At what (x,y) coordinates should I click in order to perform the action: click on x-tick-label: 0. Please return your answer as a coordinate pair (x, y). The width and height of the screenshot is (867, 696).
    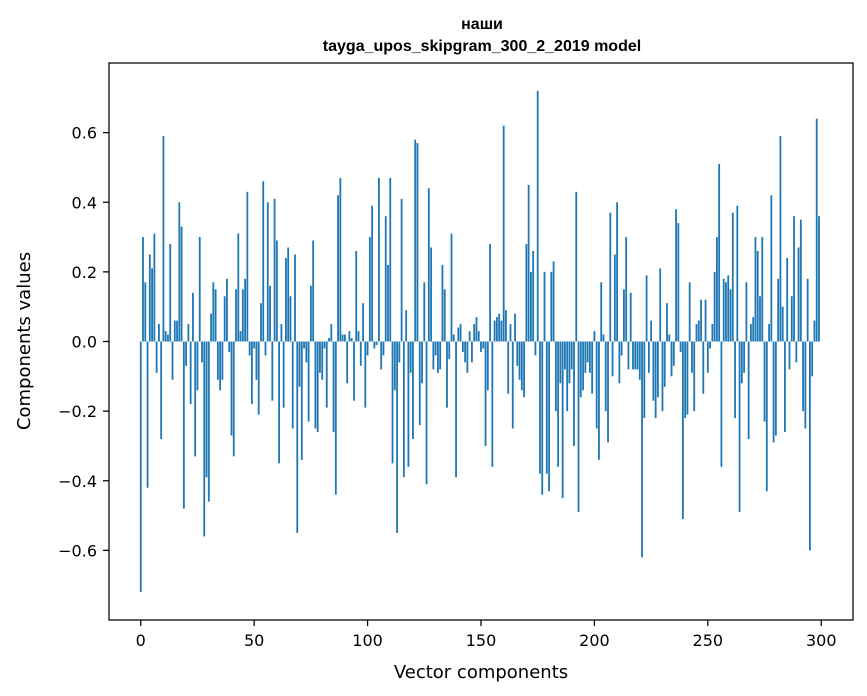
    Looking at the image, I should click on (141, 640).